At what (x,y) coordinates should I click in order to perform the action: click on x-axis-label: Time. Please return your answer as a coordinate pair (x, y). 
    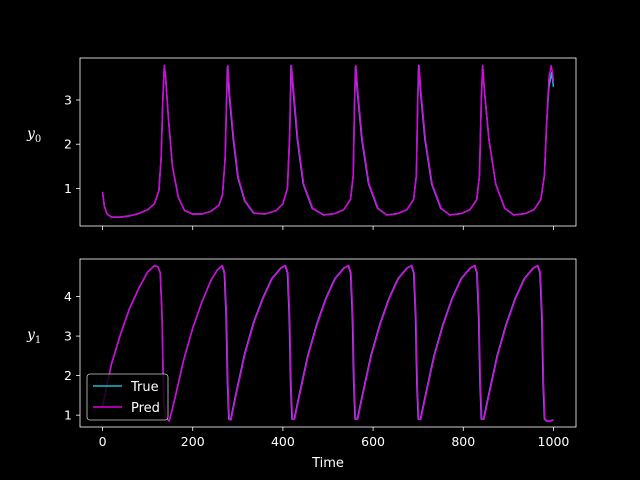
    Looking at the image, I should click on (327, 463).